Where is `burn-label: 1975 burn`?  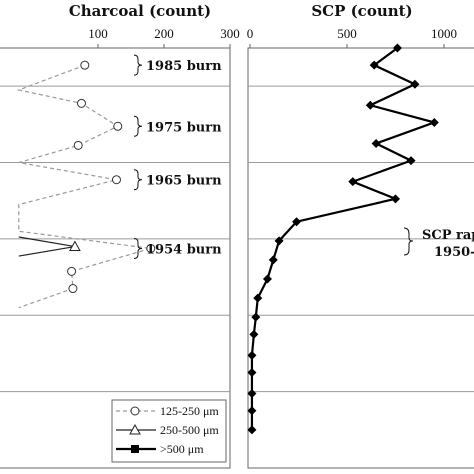 burn-label: 1975 burn is located at coordinates (184, 127).